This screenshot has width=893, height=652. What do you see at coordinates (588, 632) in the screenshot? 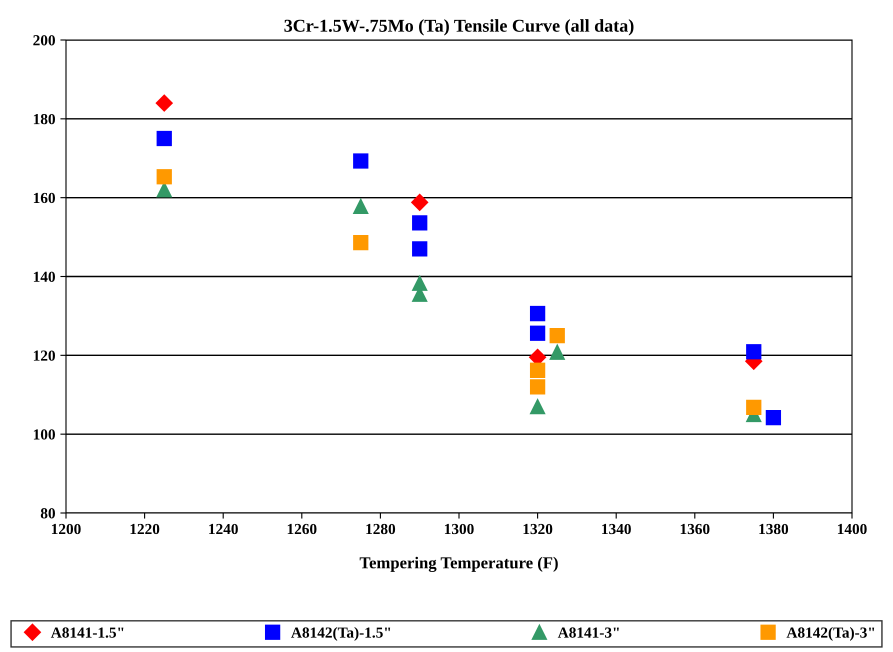
I see `legend-label: A8141-3"` at bounding box center [588, 632].